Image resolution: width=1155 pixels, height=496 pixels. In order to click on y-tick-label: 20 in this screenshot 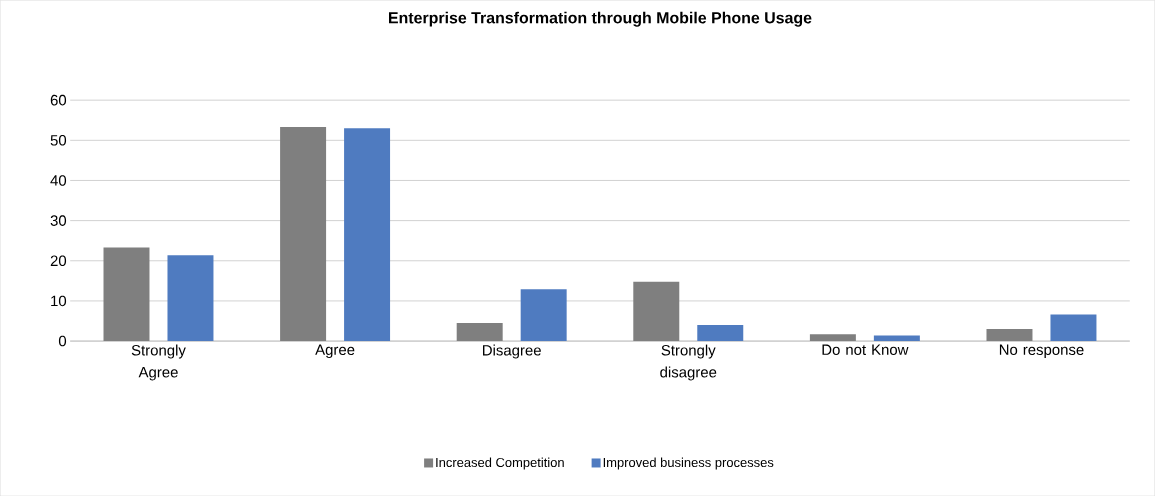, I will do `click(58, 260)`.